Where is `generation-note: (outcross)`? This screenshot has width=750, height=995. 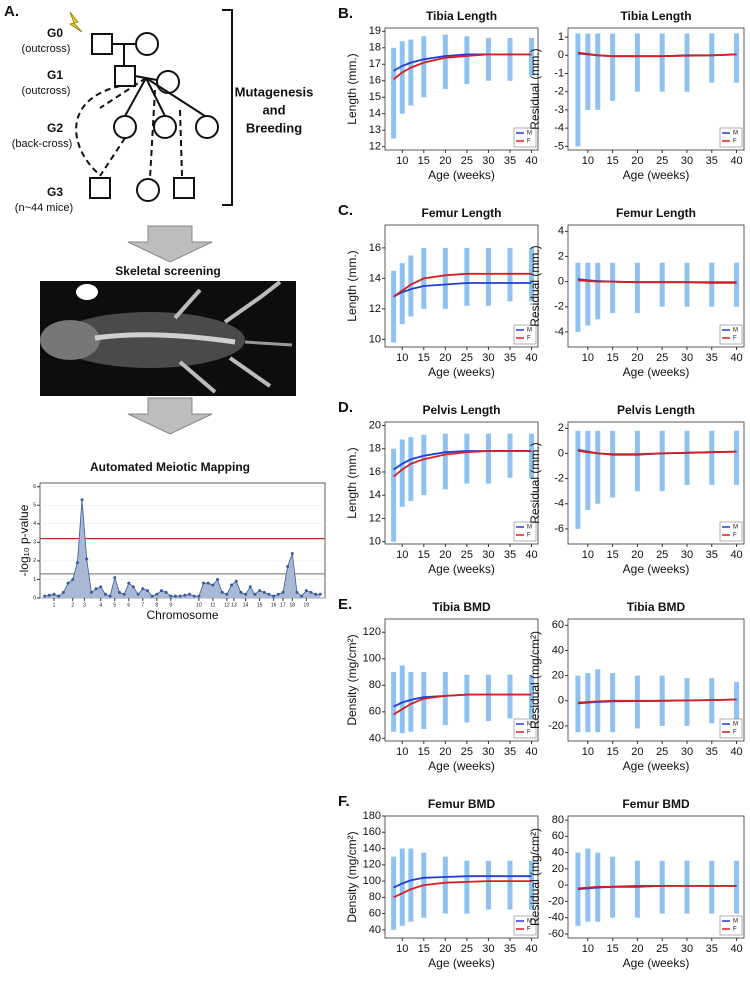 generation-note: (outcross) is located at coordinates (46, 91).